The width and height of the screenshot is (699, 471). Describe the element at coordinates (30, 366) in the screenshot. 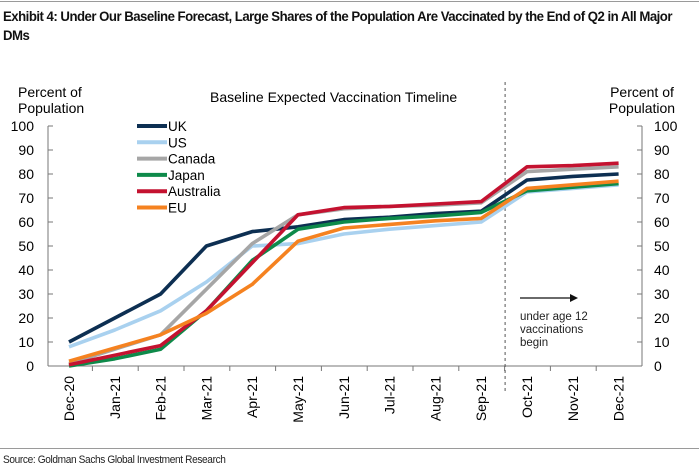

I see `y-tick-label-left: 0` at that location.